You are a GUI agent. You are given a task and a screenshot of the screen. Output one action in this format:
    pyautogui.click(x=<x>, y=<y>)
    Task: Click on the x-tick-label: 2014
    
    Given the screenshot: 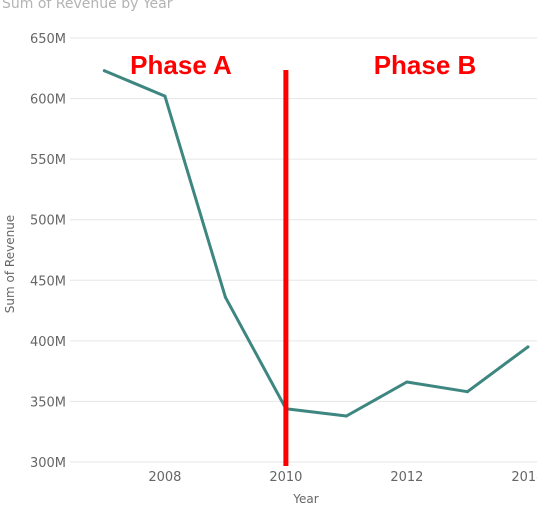 What is the action you would take?
    pyautogui.click(x=524, y=477)
    